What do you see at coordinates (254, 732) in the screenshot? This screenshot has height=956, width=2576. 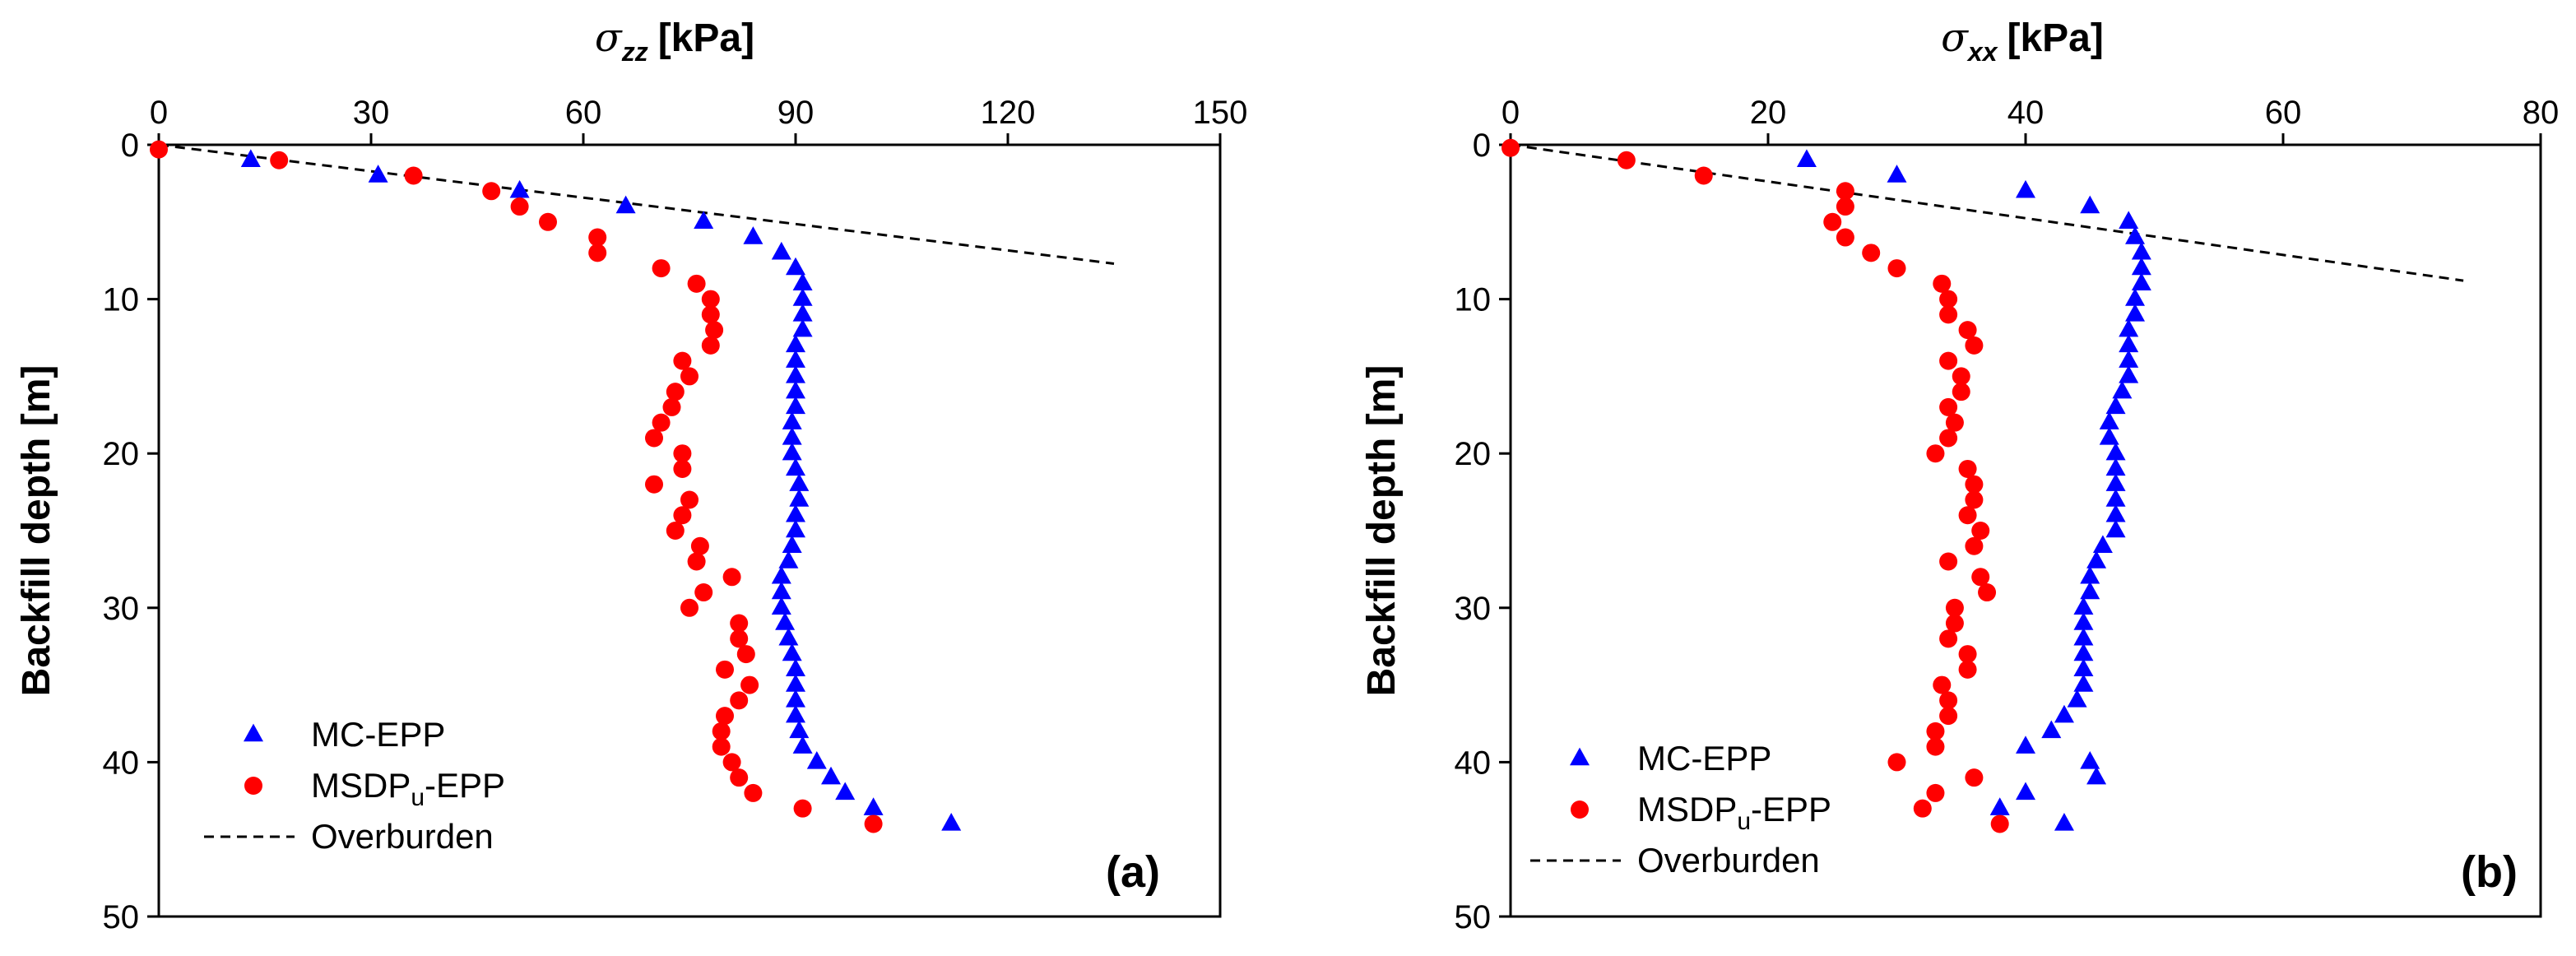 I see `legend-mc-marker` at bounding box center [254, 732].